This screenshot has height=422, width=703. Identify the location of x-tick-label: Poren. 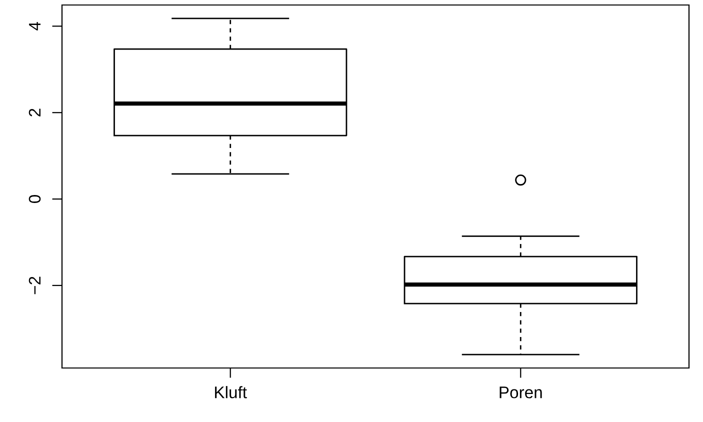
(521, 392).